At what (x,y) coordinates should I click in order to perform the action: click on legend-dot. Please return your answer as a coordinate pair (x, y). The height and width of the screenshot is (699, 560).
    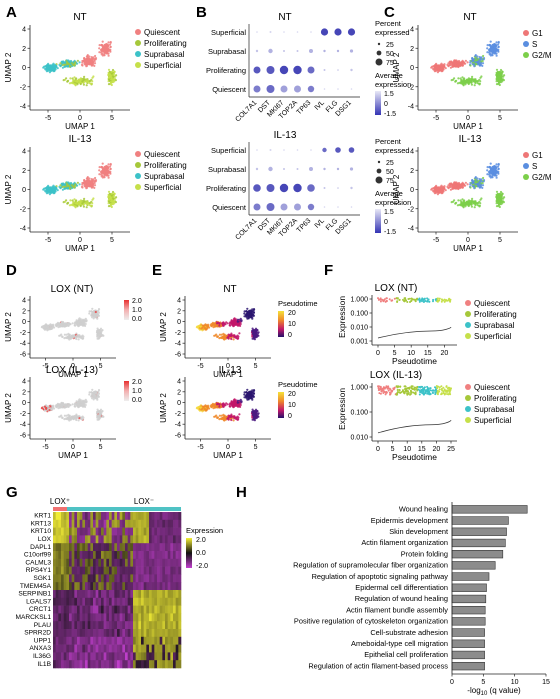
    Looking at the image, I should click on (526, 55).